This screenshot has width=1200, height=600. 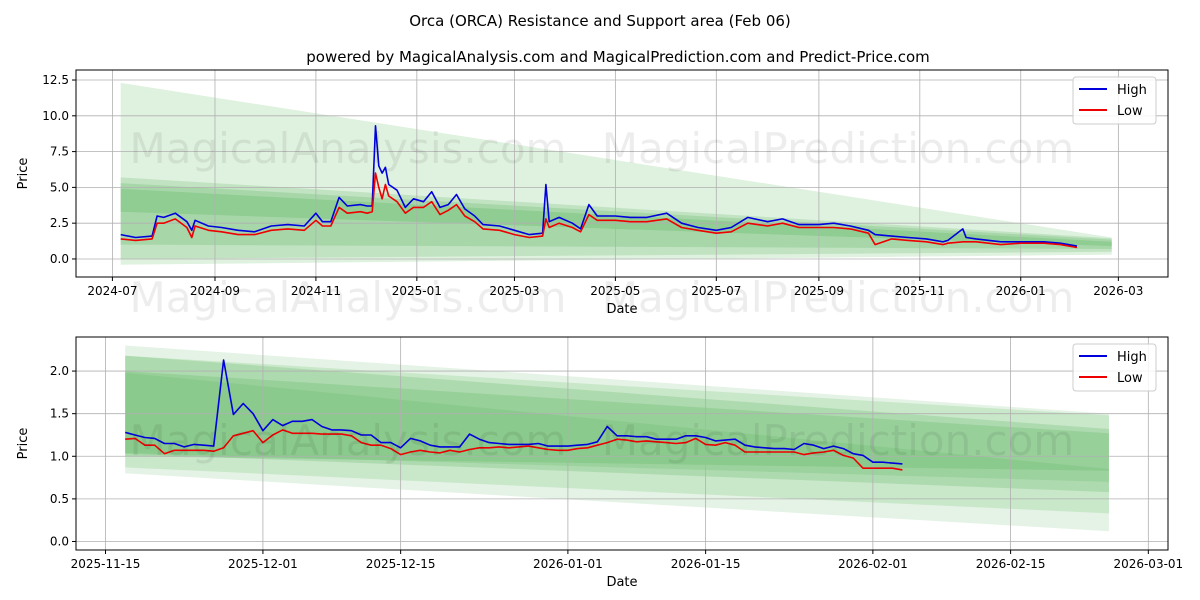 What do you see at coordinates (514, 291) in the screenshot?
I see `x-tick-label: 2025-03` at bounding box center [514, 291].